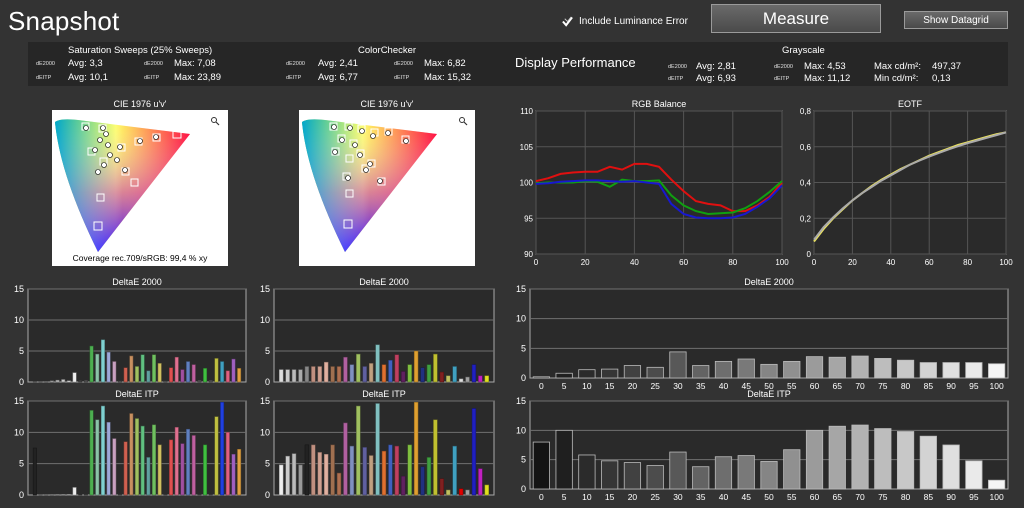  What do you see at coordinates (803, 50) in the screenshot?
I see `grayscale-title: Grayscale` at bounding box center [803, 50].